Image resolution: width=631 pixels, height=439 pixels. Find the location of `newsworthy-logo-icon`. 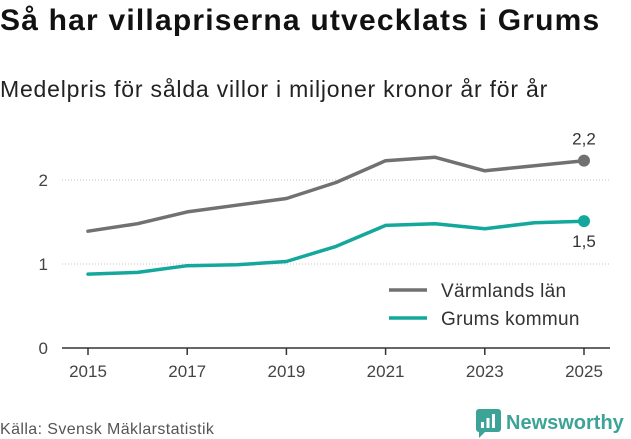

newsworthy-logo-icon is located at coordinates (488, 423).